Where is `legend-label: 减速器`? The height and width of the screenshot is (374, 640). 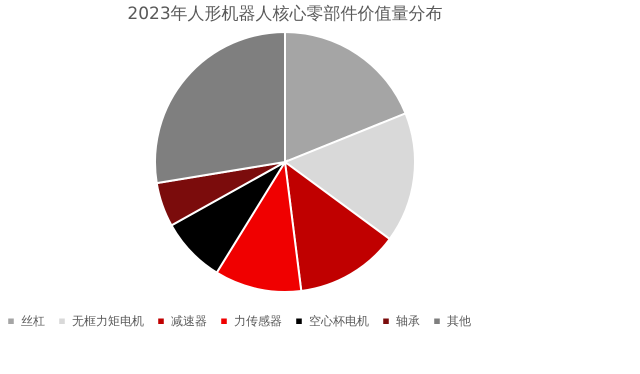
legend-label: 减速器 is located at coordinates (189, 321).